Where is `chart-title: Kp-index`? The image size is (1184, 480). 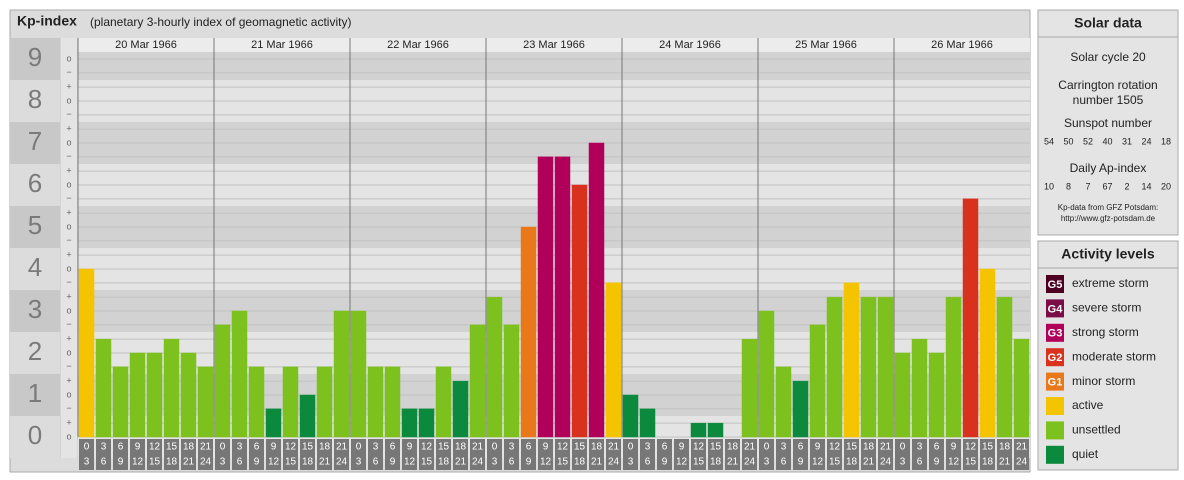 chart-title: Kp-index is located at coordinates (47, 21).